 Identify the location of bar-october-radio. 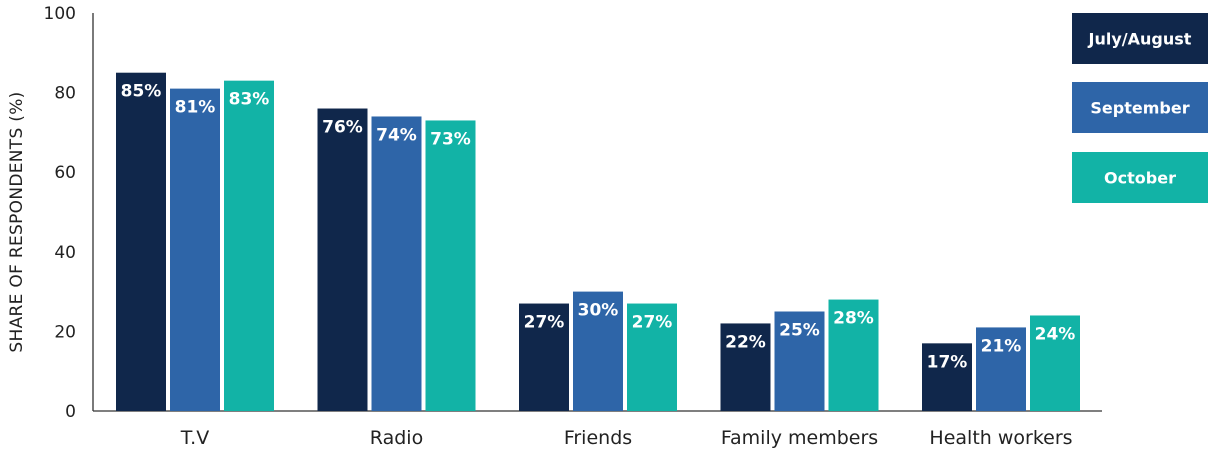
(451, 265).